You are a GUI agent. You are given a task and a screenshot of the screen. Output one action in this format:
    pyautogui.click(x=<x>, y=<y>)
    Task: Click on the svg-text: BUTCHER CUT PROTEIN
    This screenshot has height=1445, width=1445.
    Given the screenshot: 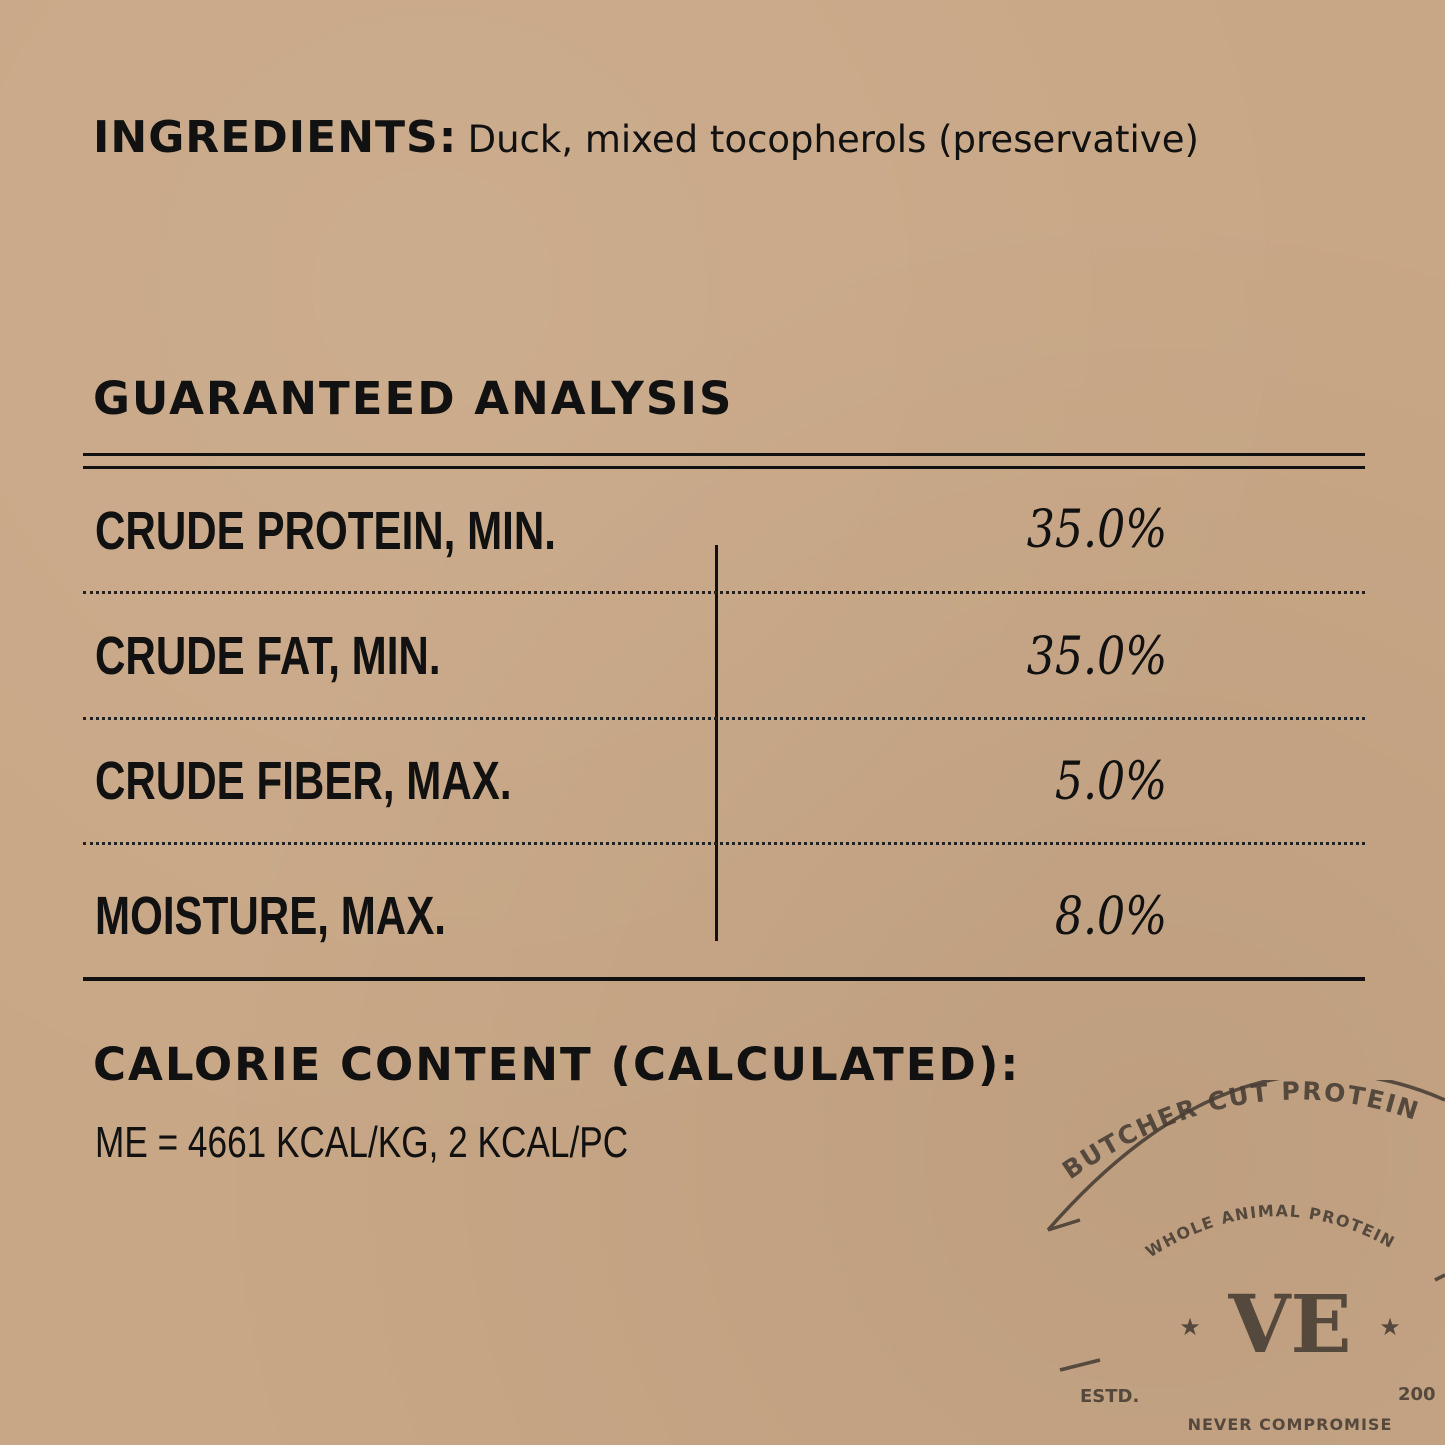 What is the action you would take?
    pyautogui.click(x=1240, y=1132)
    